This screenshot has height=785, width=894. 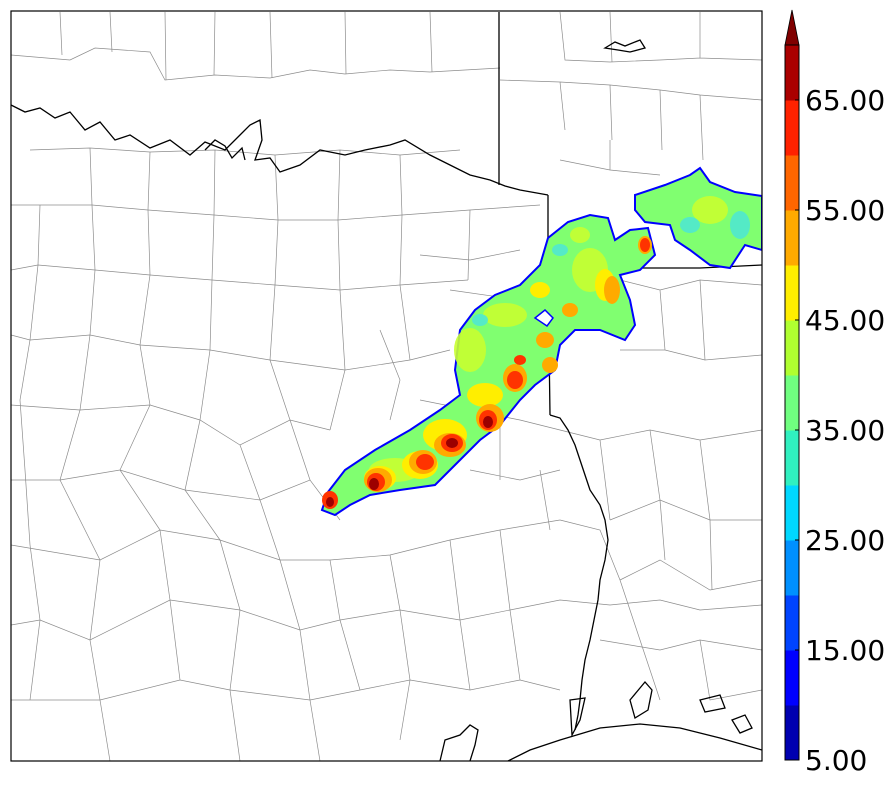 What do you see at coordinates (845, 210) in the screenshot?
I see `colorbar-tick-label: 55.00` at bounding box center [845, 210].